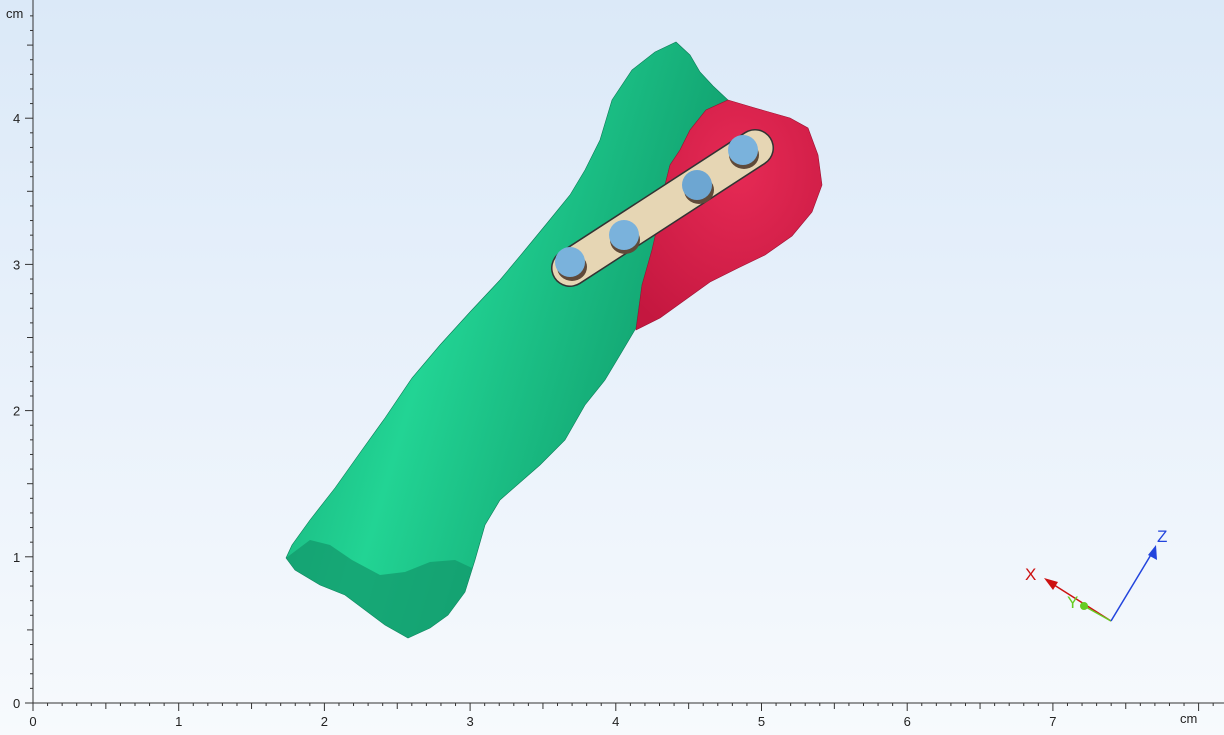 The image size is (1224, 735). What do you see at coordinates (1152, 552) in the screenshot?
I see `triad-z-arrow` at bounding box center [1152, 552].